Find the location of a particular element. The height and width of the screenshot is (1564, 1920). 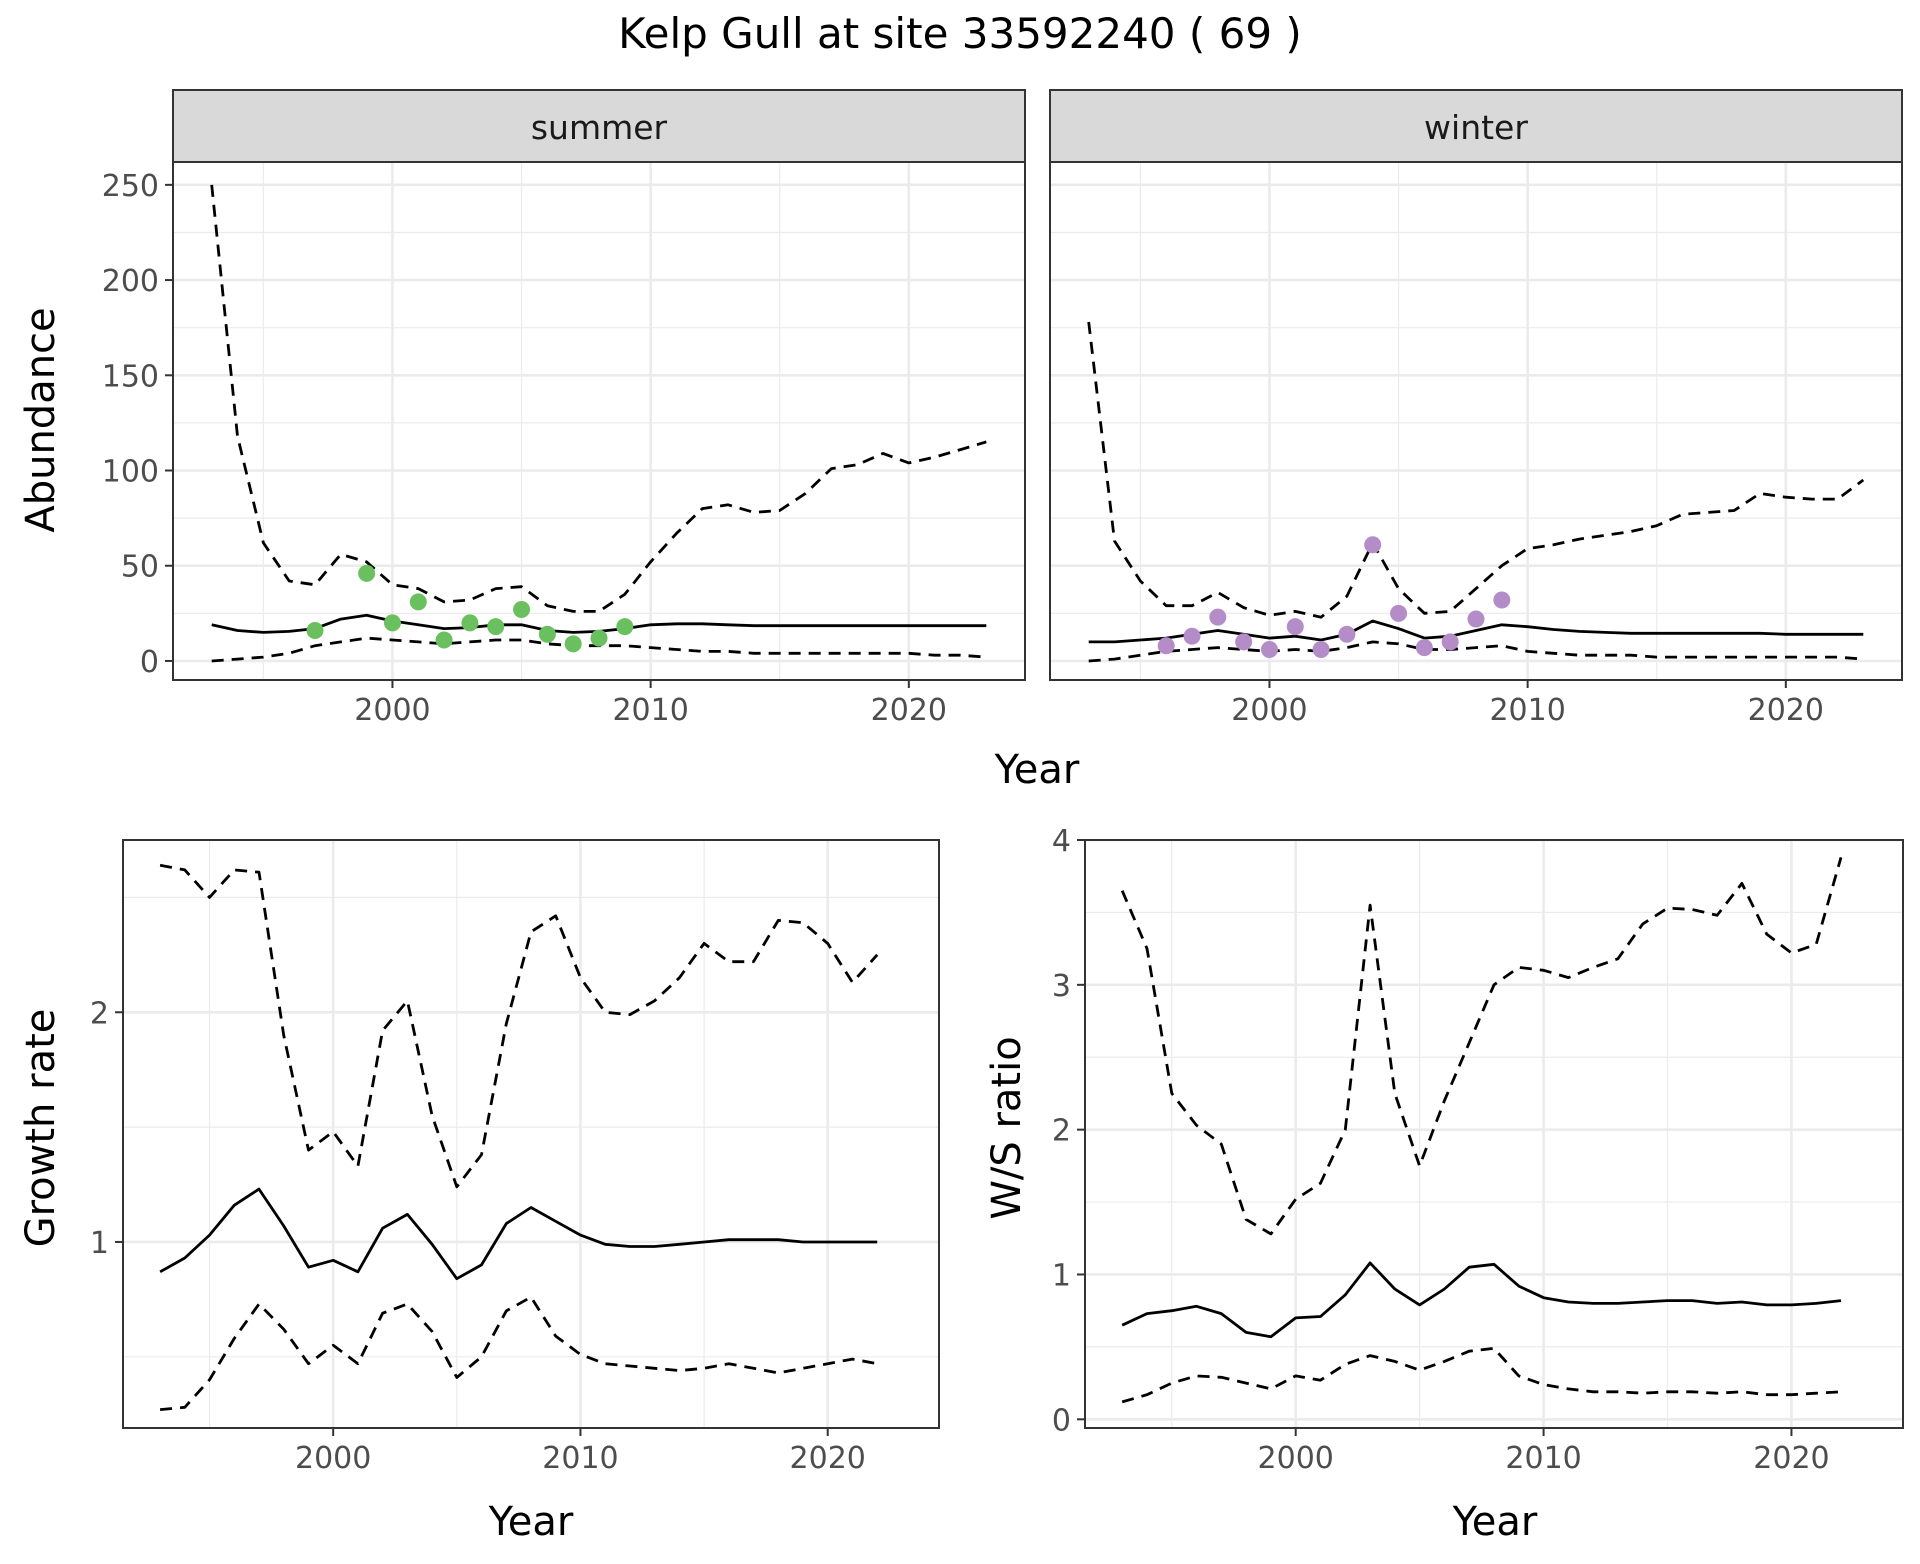

winter-upper-line is located at coordinates (1476, 470).